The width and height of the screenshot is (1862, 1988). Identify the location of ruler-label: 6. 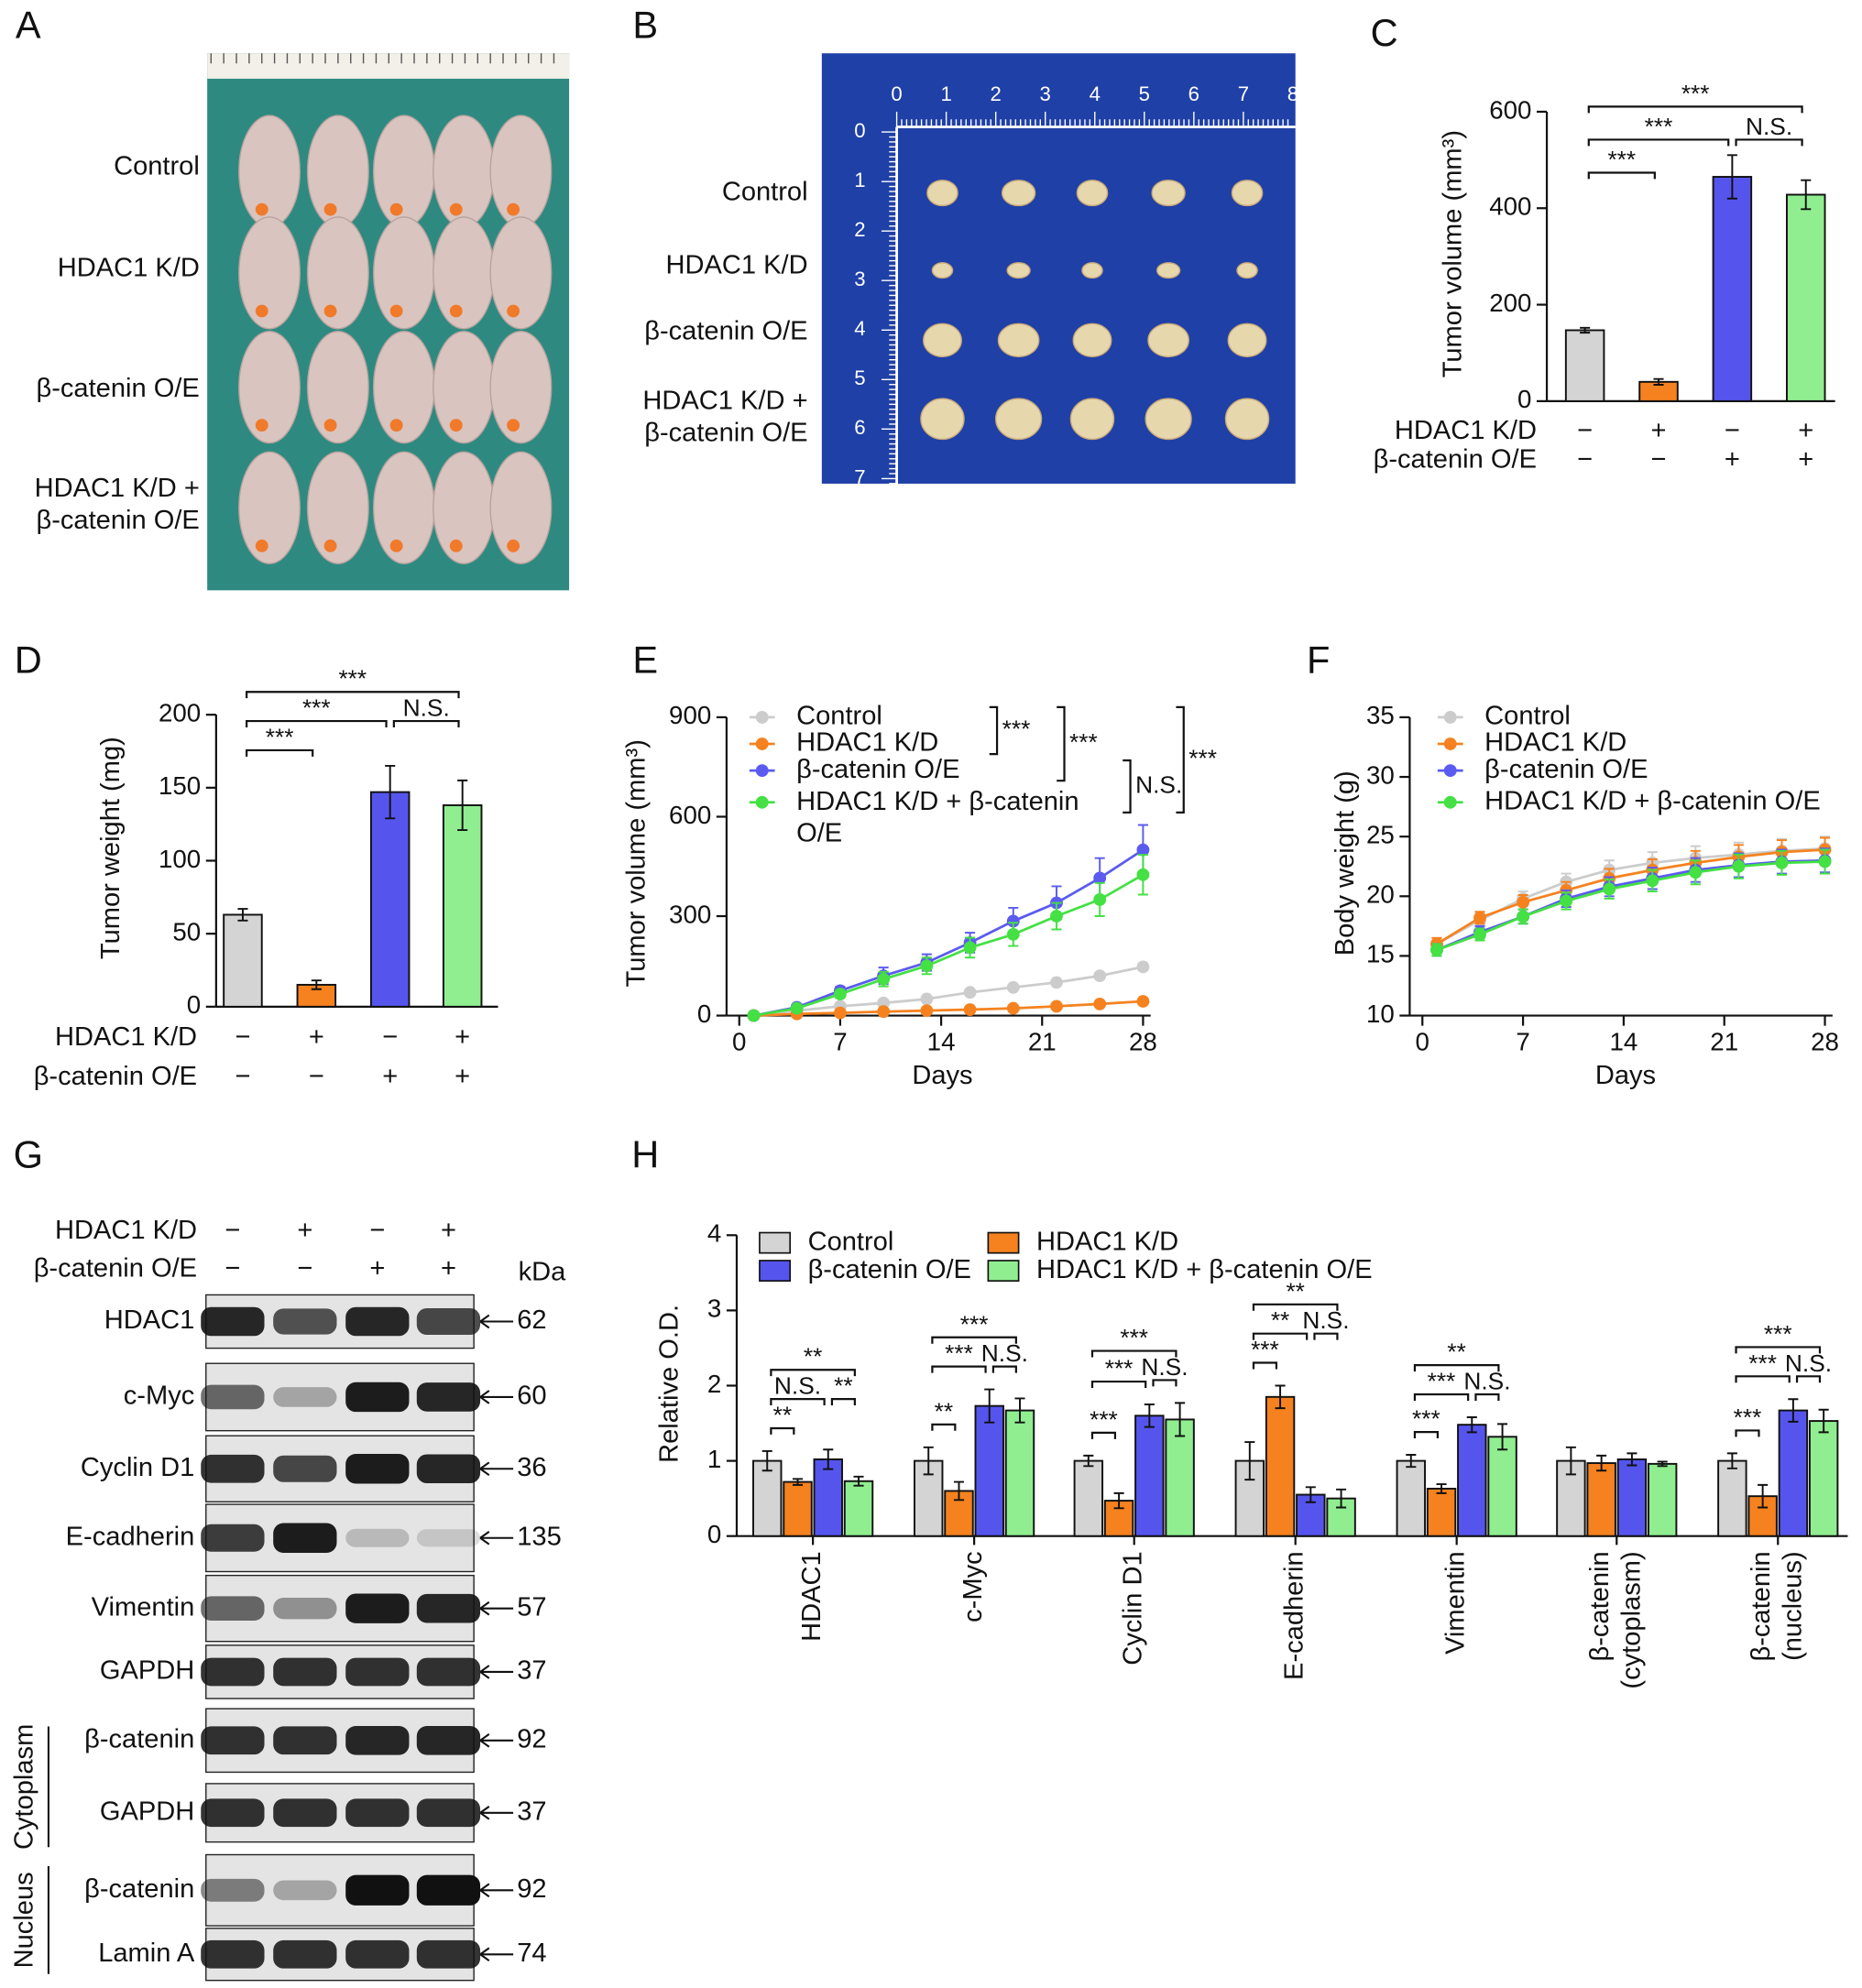
(859, 428).